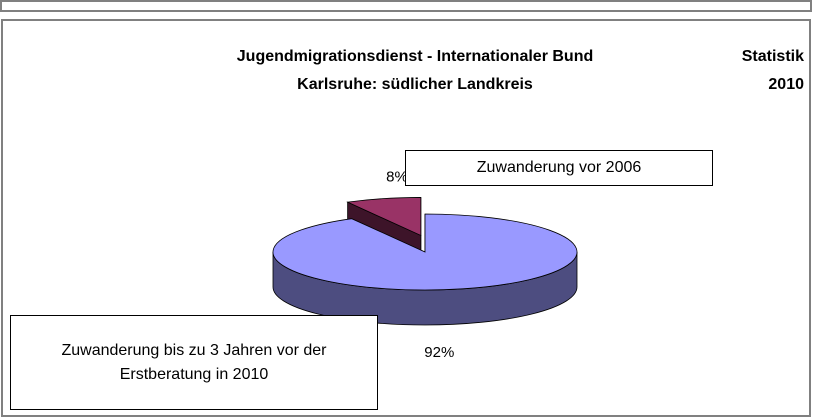 This screenshot has height=419, width=813. What do you see at coordinates (786, 84) in the screenshot?
I see `annotation: 2010` at bounding box center [786, 84].